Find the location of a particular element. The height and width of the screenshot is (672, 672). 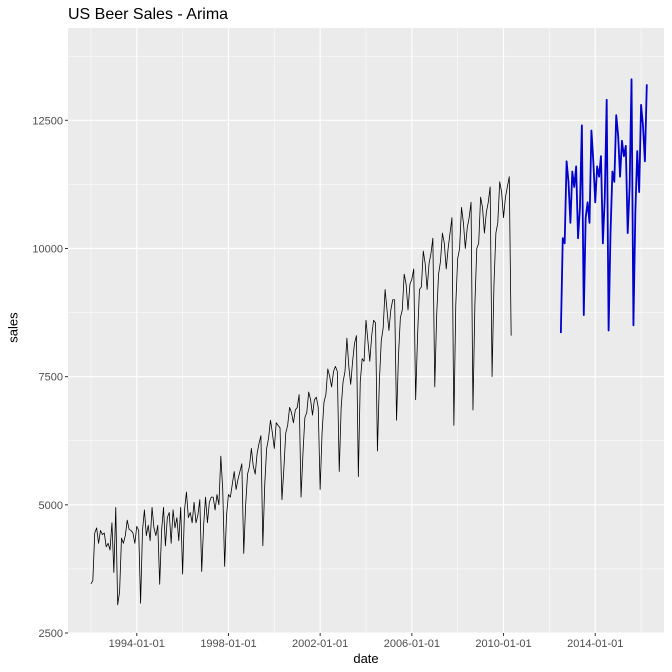

x-tick-label: 2010-01-01 is located at coordinates (503, 644).